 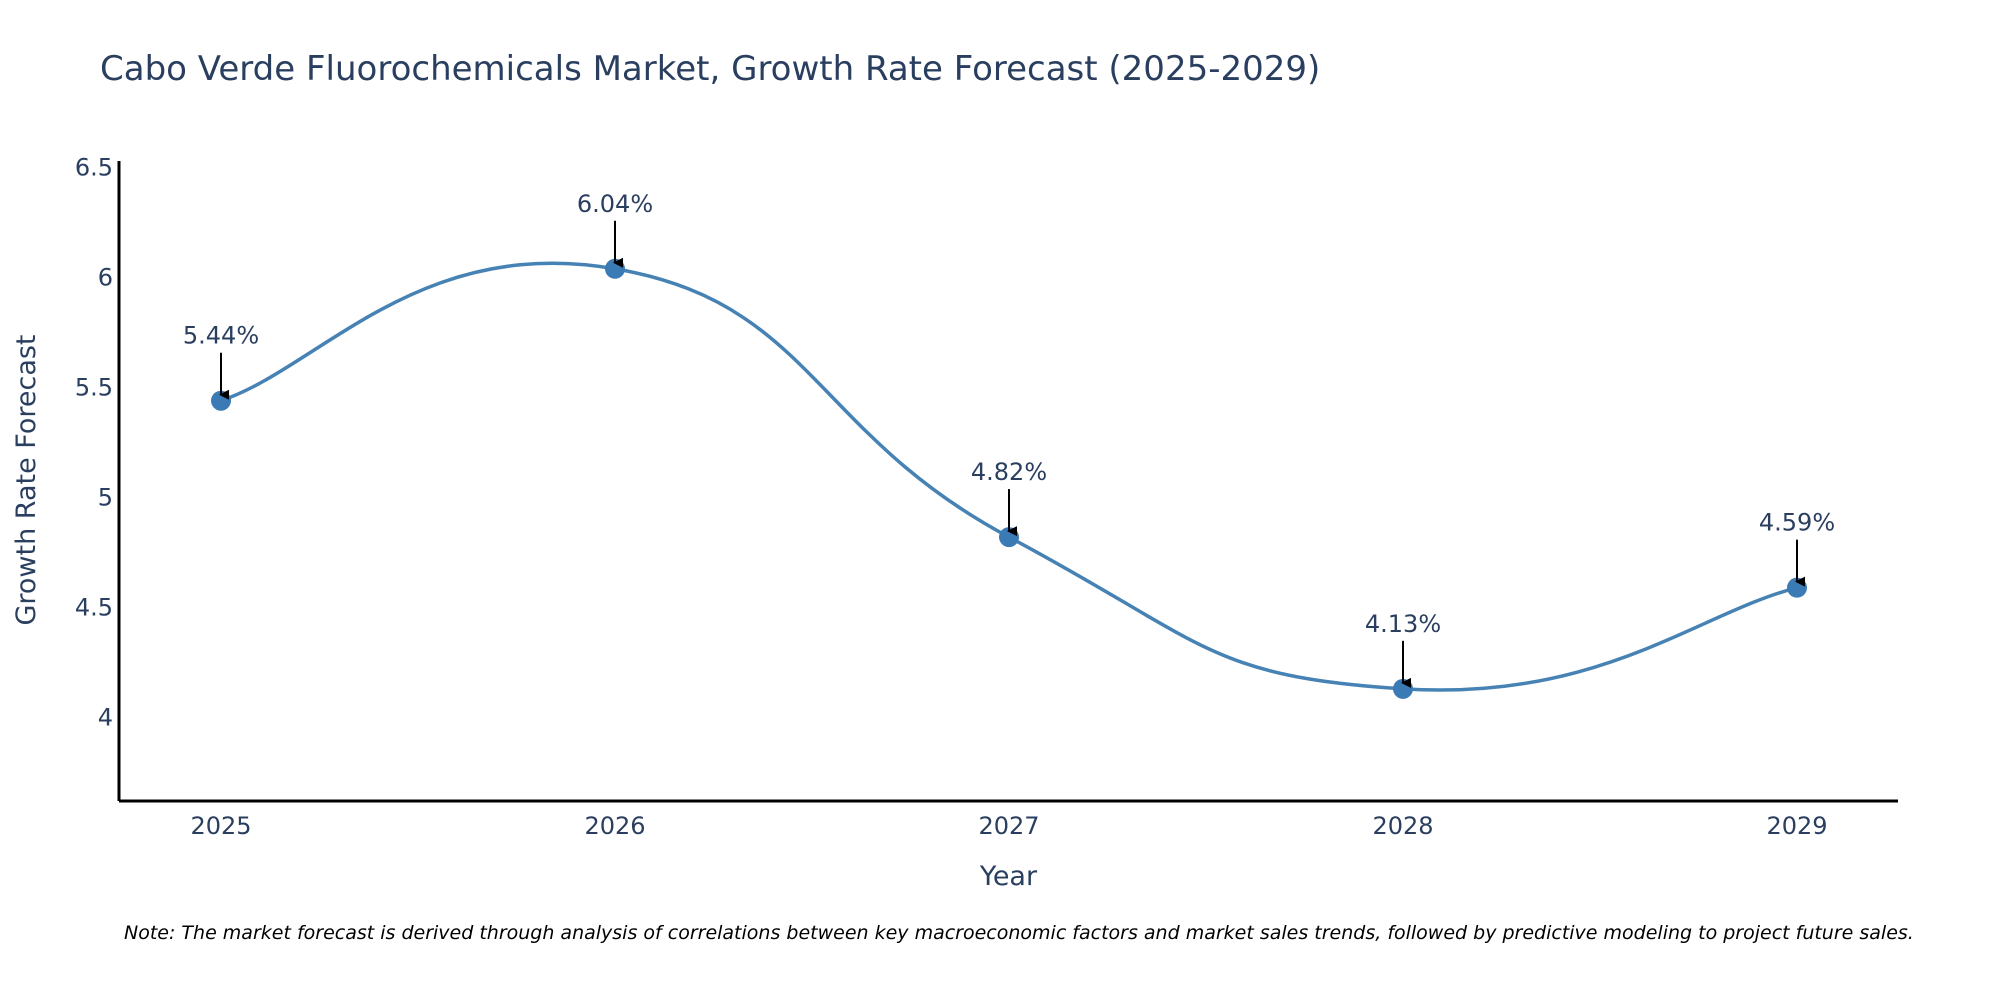 I want to click on x-tick-labels: 2025 2026 2027 2028 2029, so click(x=1008, y=826).